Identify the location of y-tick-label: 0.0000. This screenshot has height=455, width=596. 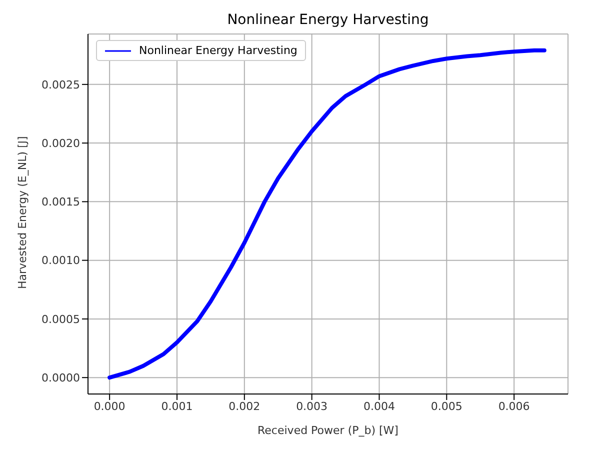
(61, 377).